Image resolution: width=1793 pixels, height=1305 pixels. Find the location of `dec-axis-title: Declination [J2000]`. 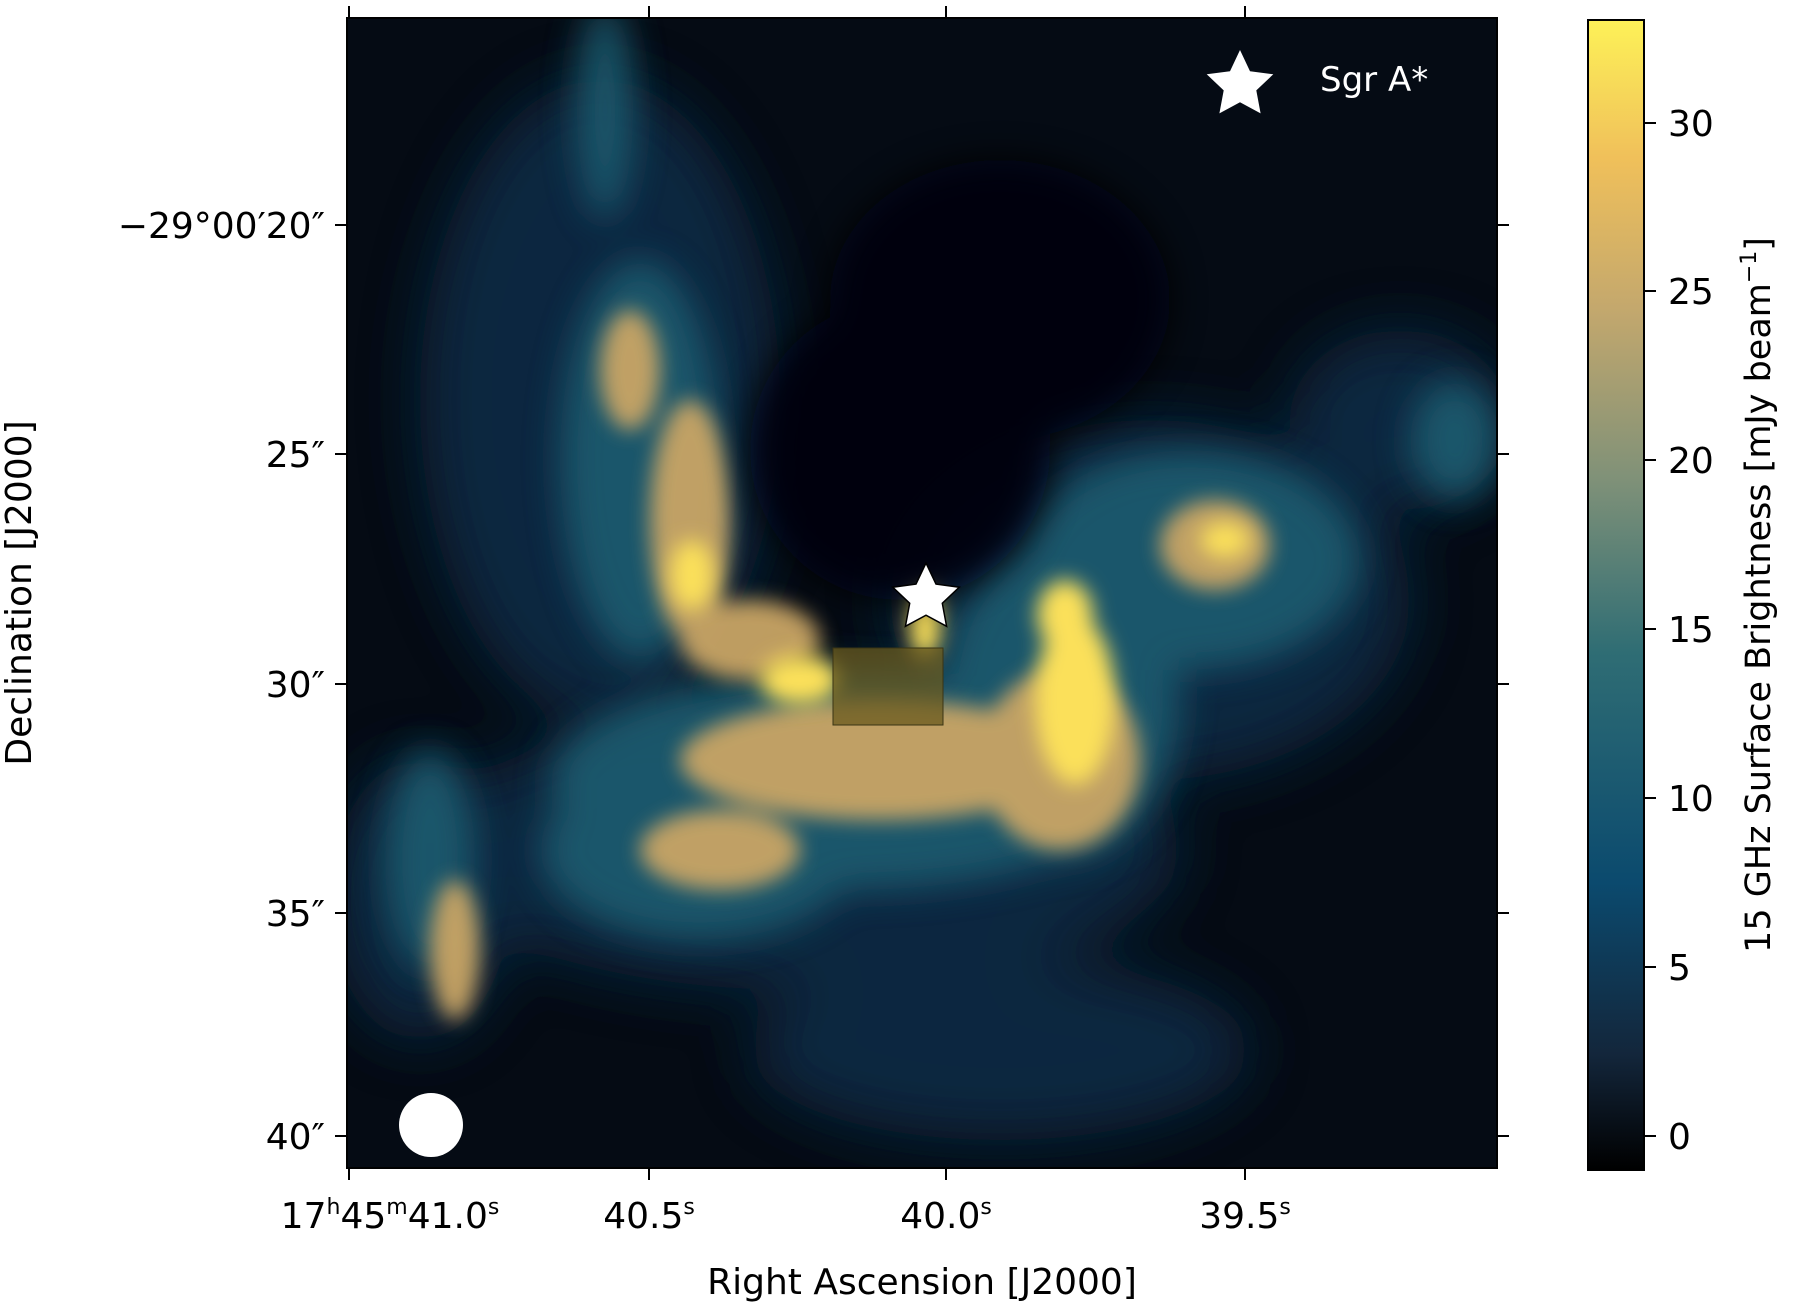

dec-axis-title: Declination [J2000] is located at coordinates (20, 592).